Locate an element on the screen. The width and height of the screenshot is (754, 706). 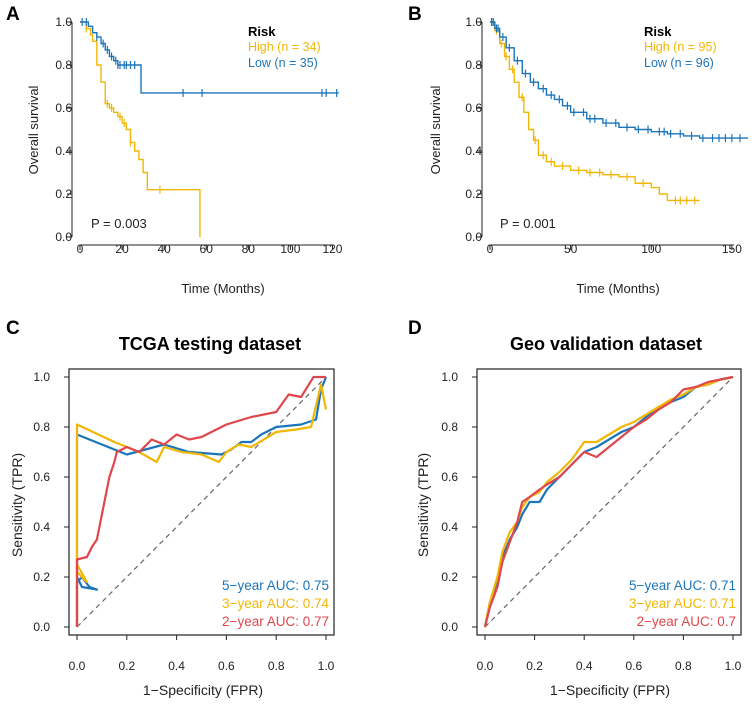
legend-2year-d: 2−year AUC: 0.7 is located at coordinates (686, 621).